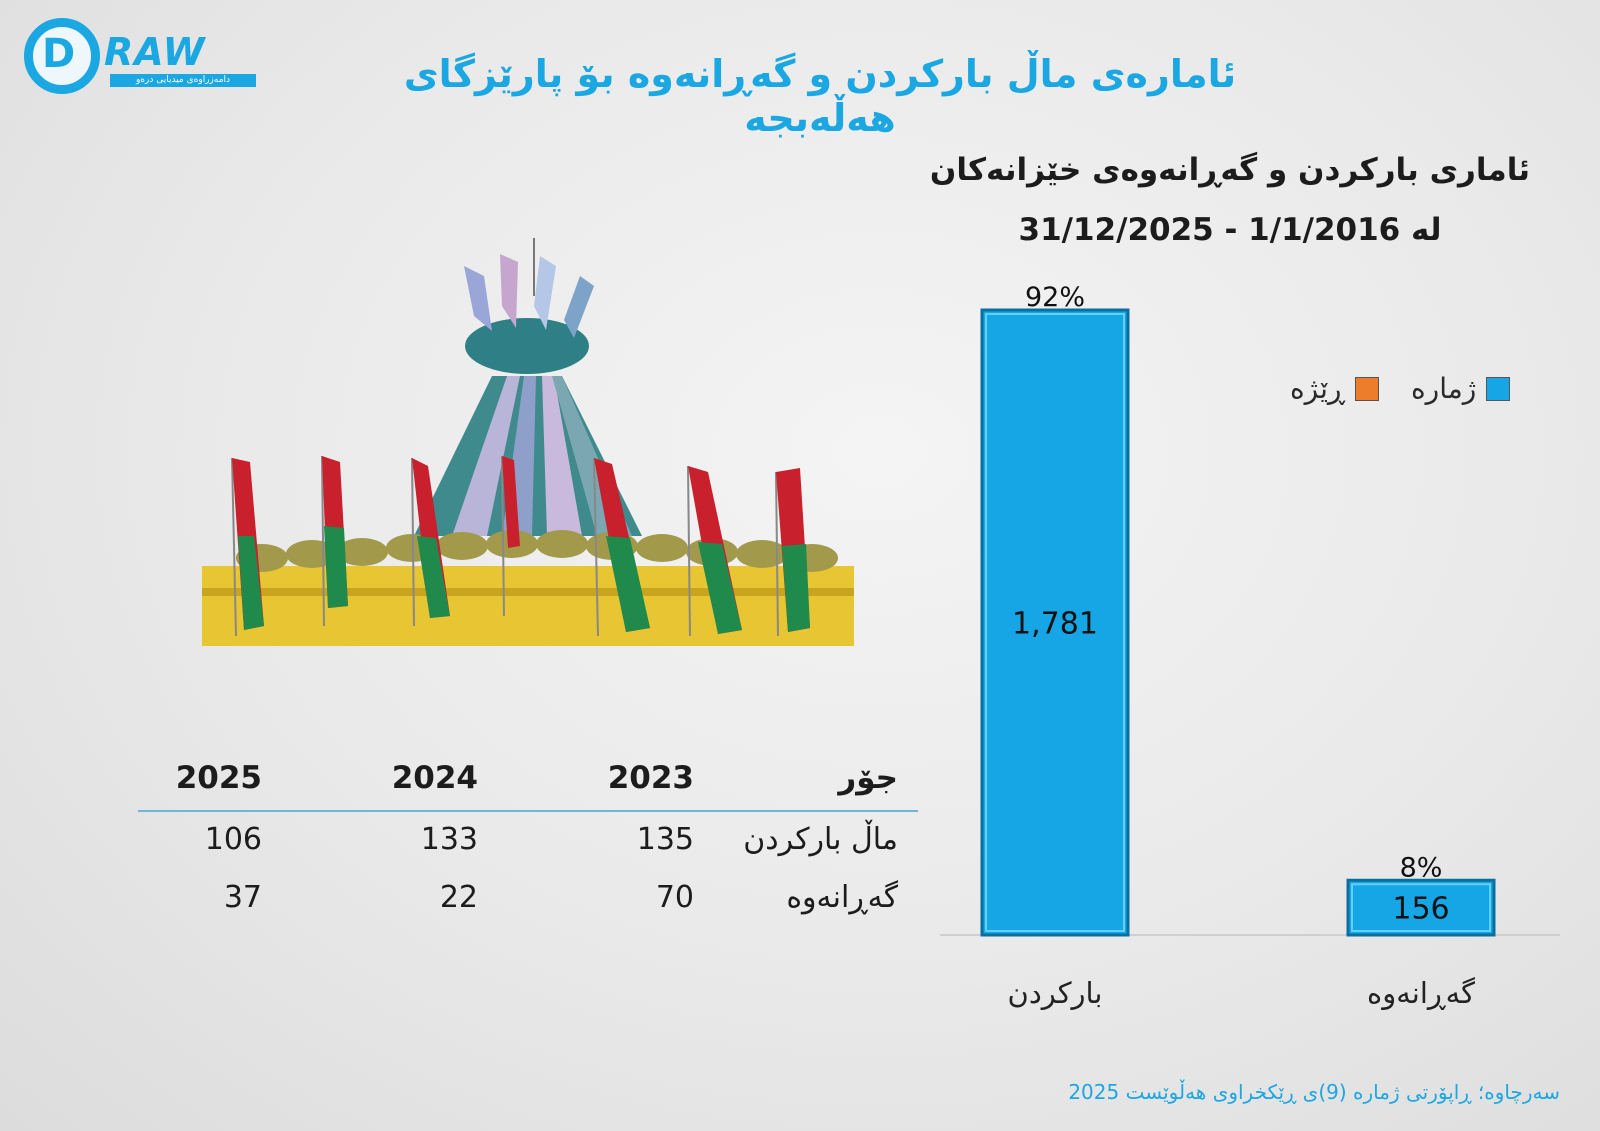 This screenshot has width=1600, height=1131. Describe the element at coordinates (1230, 230) in the screenshot. I see `chart-heading-line2: لە 1/1/2016 - 31/12/2025` at that location.